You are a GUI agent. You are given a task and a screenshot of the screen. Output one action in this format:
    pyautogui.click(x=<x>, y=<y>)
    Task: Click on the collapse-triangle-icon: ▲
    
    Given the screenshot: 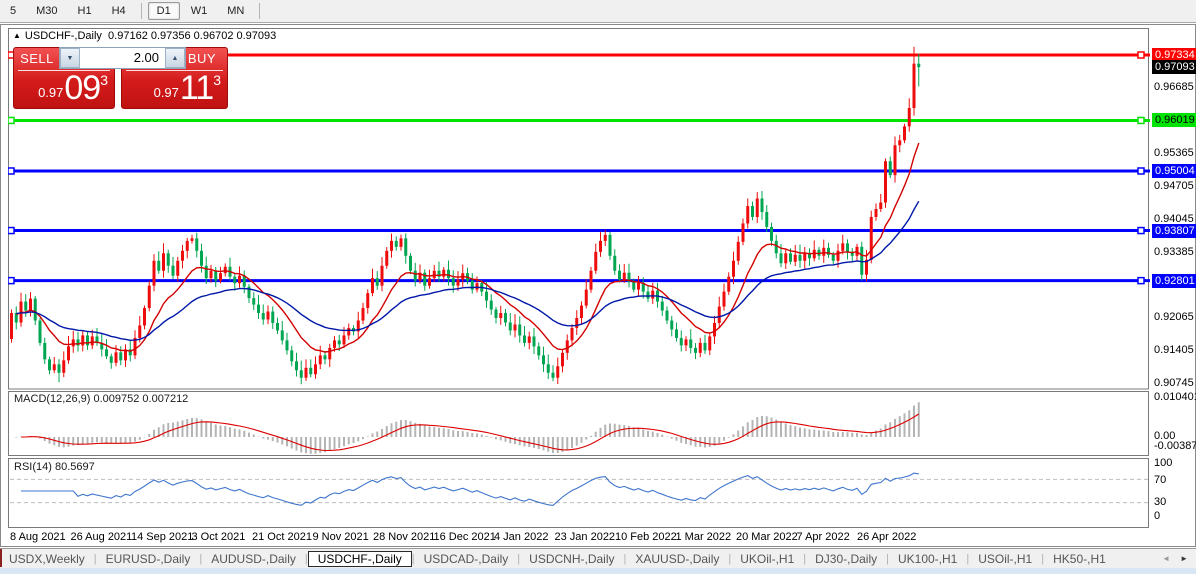 What is the action you would take?
    pyautogui.click(x=17, y=35)
    